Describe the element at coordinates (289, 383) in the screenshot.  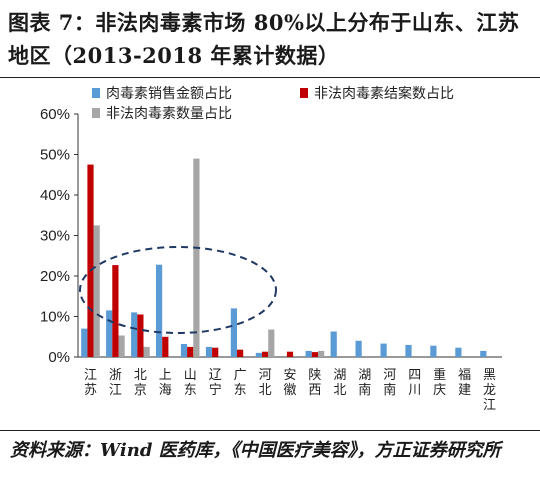
I see `x-tick-label: 安徽` at that location.